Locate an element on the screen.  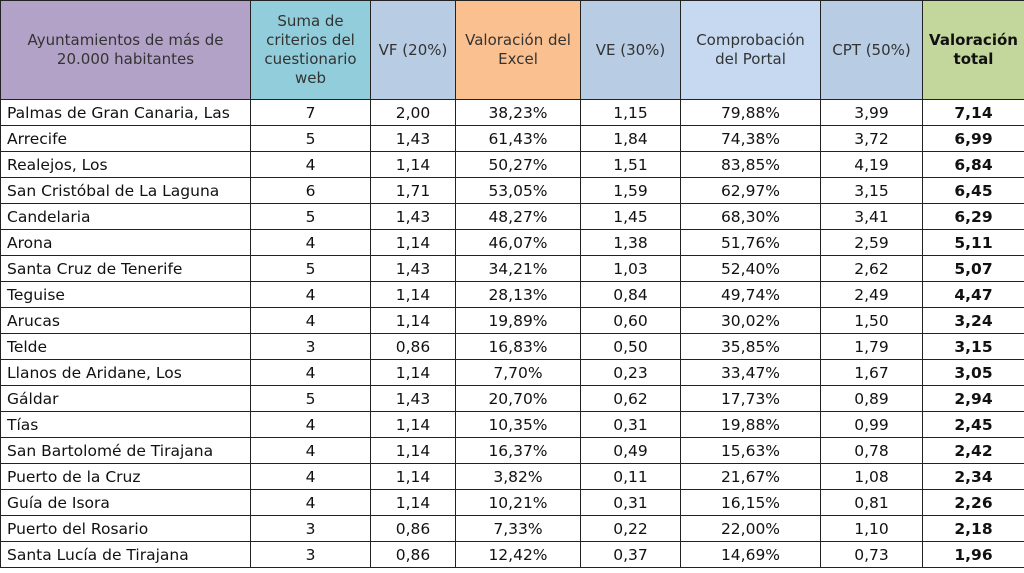
value-cell: 0,73 is located at coordinates (871, 554).